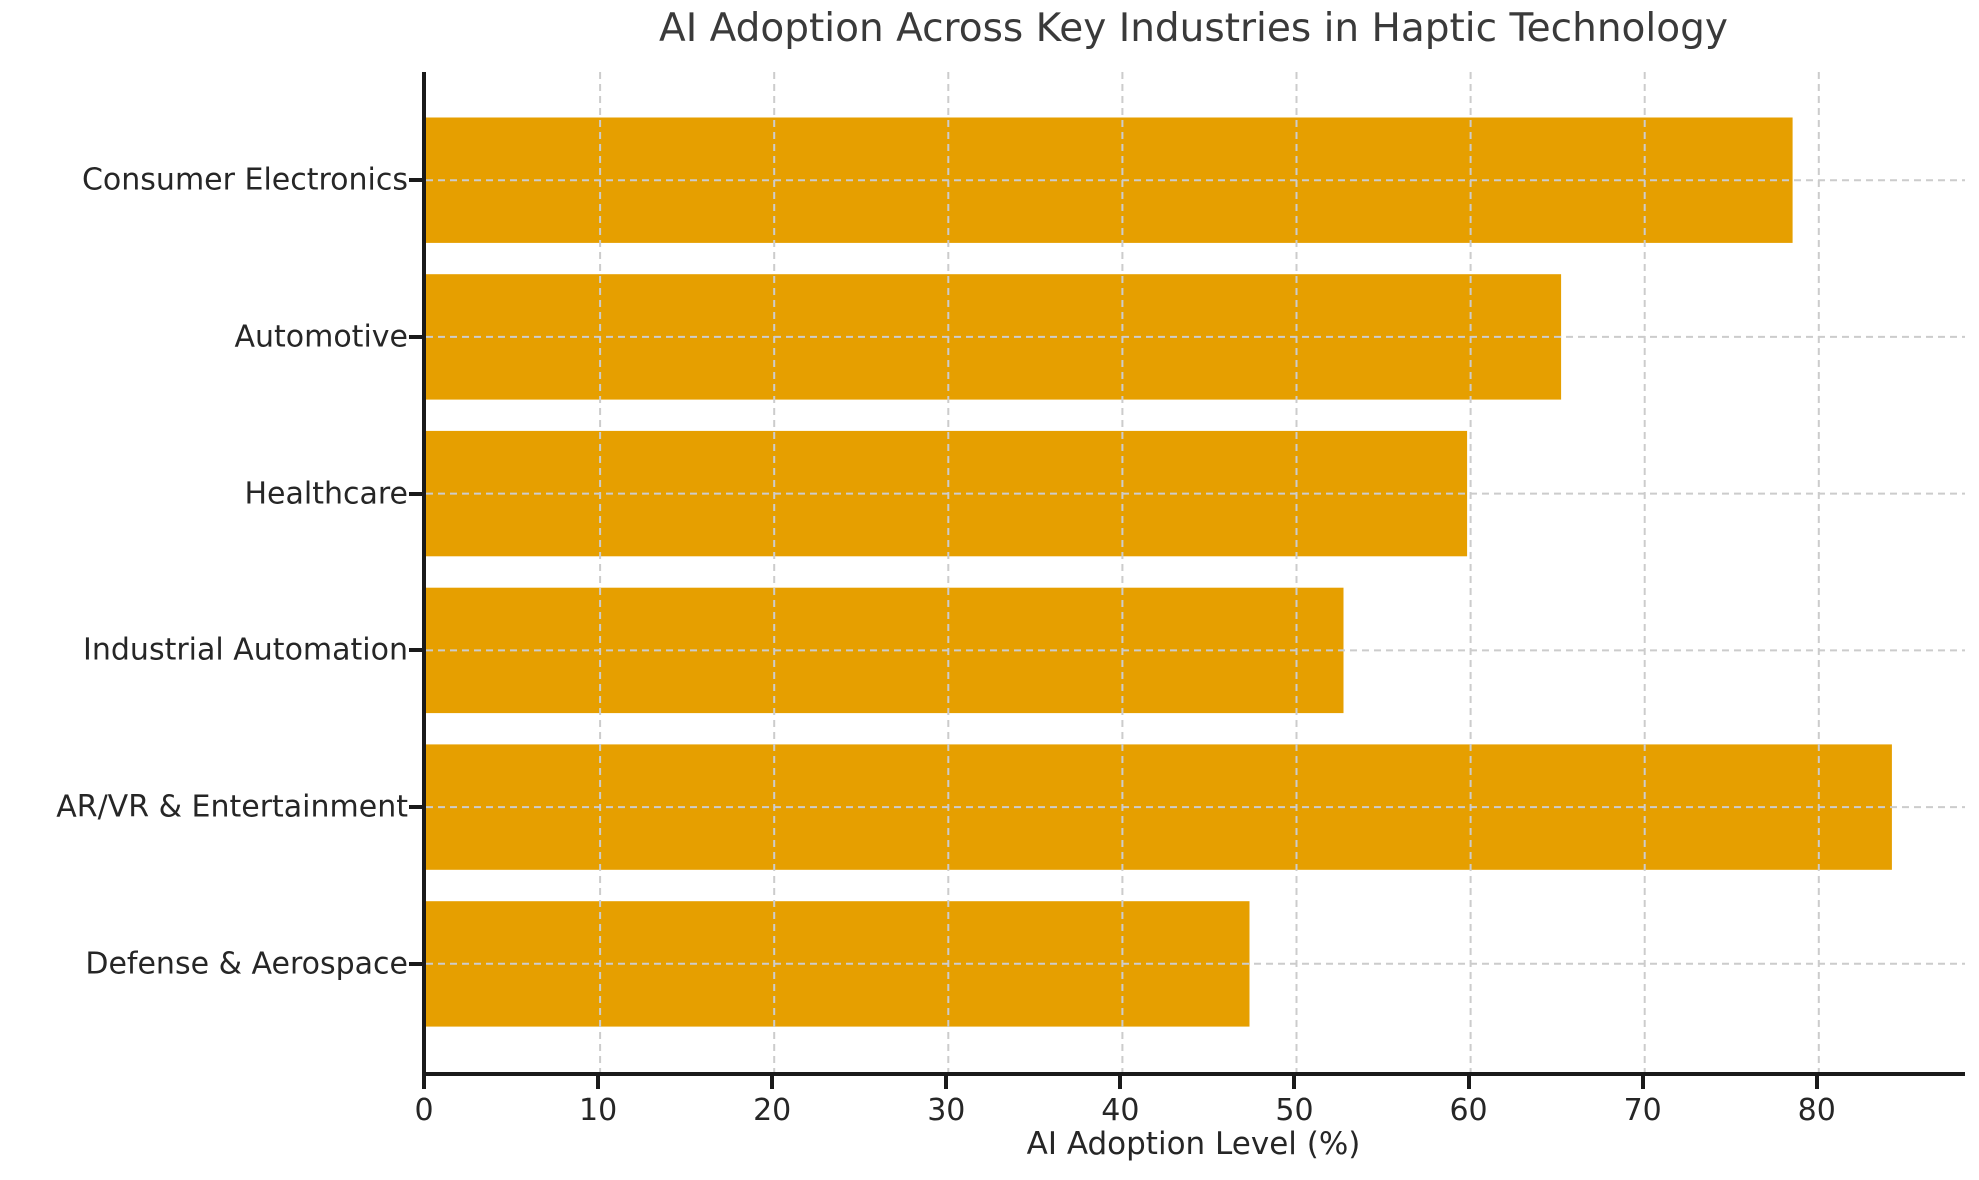 This screenshot has width=1979, height=1180. I want to click on category-label-3: Industrial Automation, so click(245, 650).